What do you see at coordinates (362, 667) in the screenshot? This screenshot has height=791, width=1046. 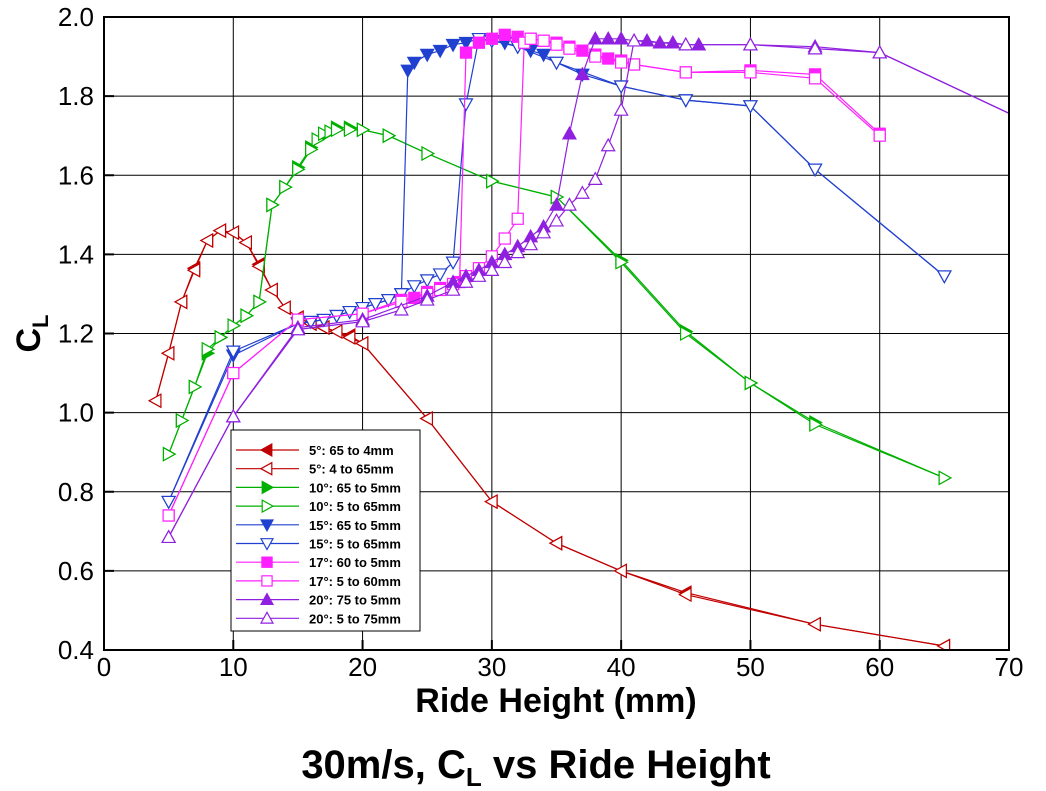 I see `x-tick-label: 20` at bounding box center [362, 667].